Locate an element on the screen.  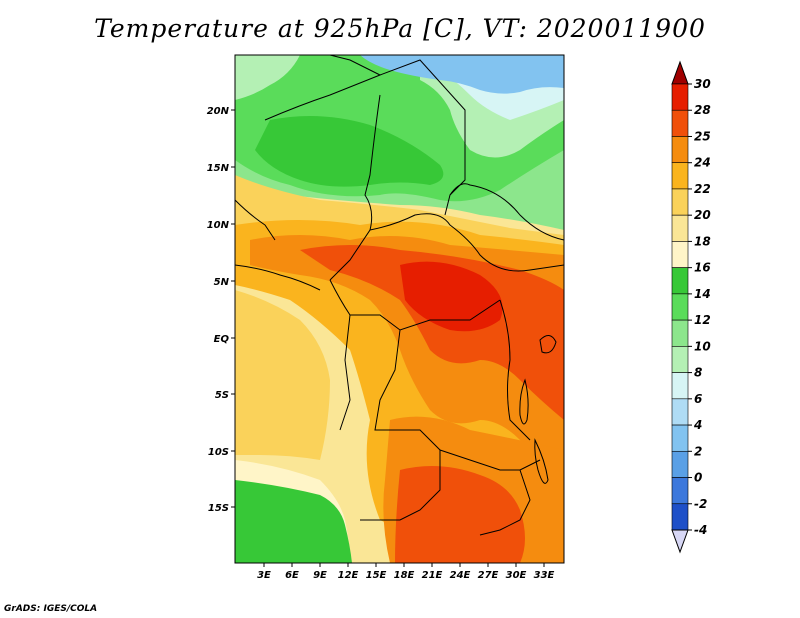
colorbar-ticks is located at coordinates (690, 307).